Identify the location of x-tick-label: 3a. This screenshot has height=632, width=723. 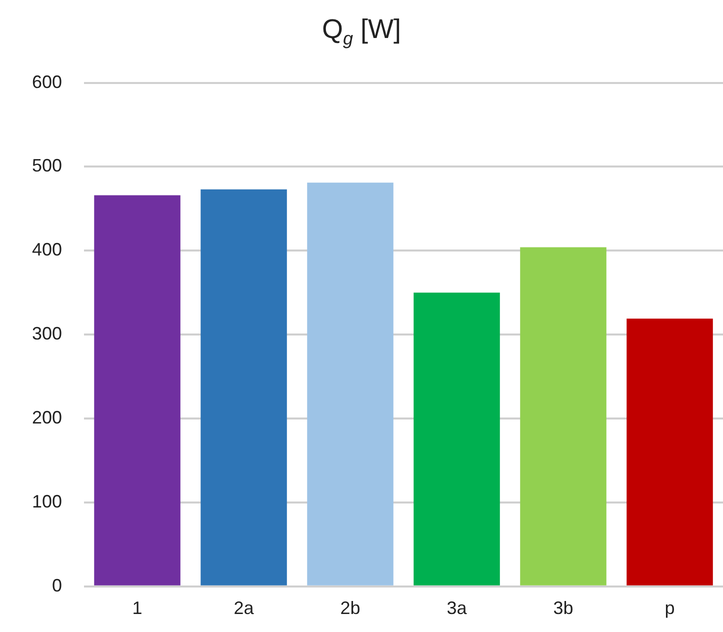
(457, 608).